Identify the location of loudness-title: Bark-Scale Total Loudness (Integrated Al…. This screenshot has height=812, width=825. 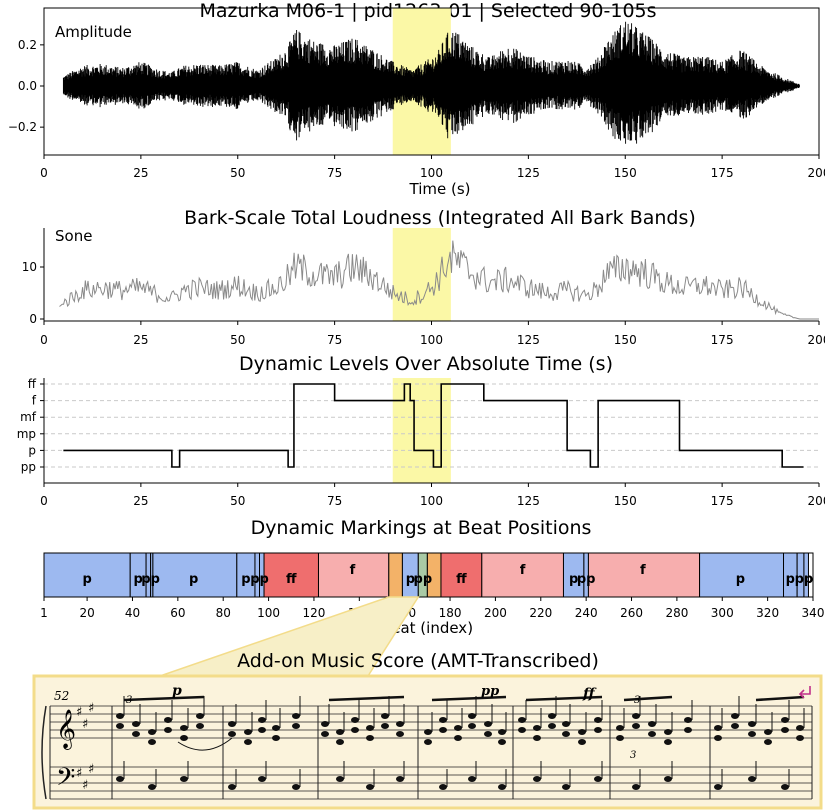
(440, 218).